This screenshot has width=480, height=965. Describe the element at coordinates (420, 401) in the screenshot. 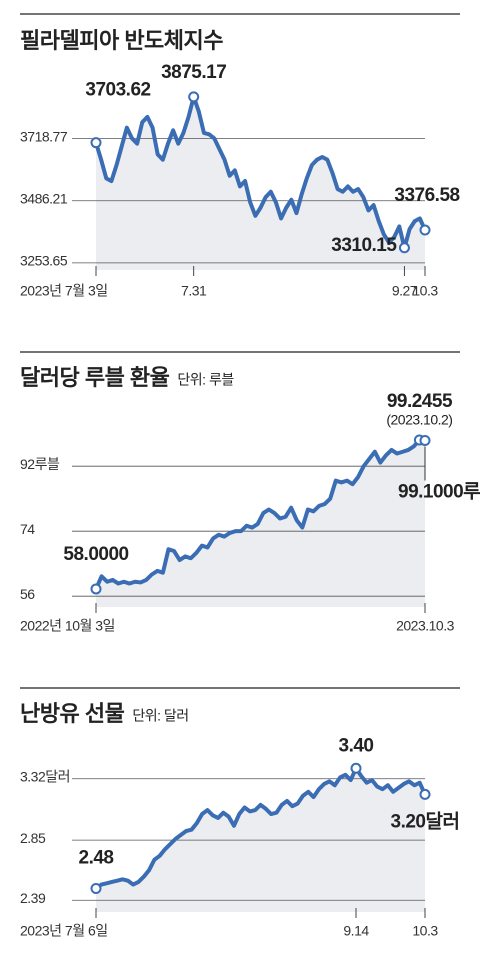

I see `value-label: 99.2455` at that location.